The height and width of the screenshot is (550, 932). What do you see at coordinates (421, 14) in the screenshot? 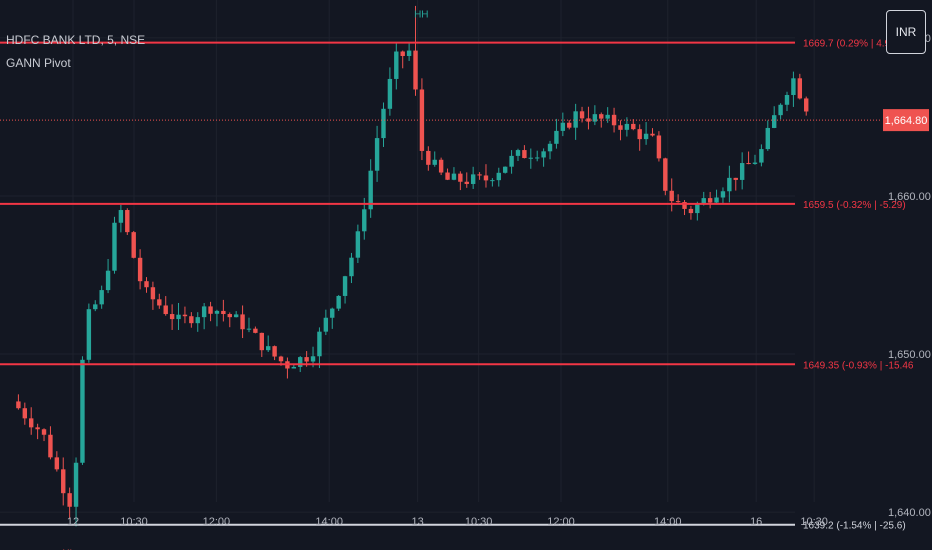
I see `annotation-hh: HH` at bounding box center [421, 14].